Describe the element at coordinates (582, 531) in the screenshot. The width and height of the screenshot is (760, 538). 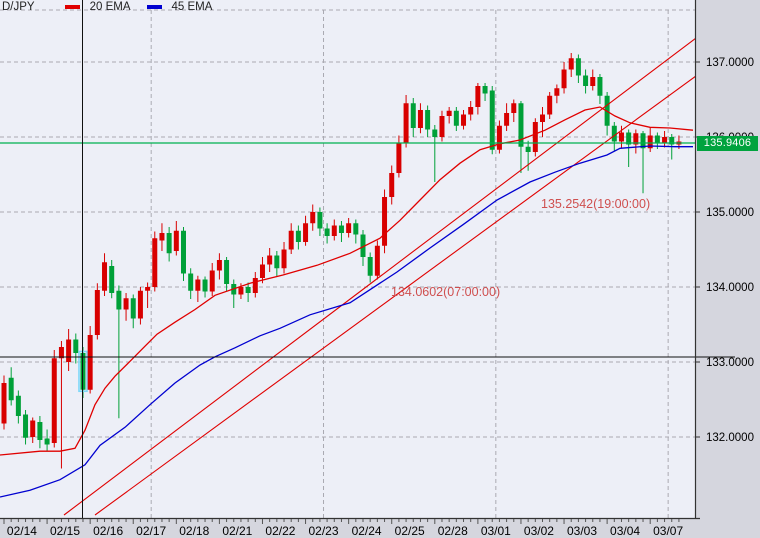
I see `x-axis-label: 03/03` at that location.